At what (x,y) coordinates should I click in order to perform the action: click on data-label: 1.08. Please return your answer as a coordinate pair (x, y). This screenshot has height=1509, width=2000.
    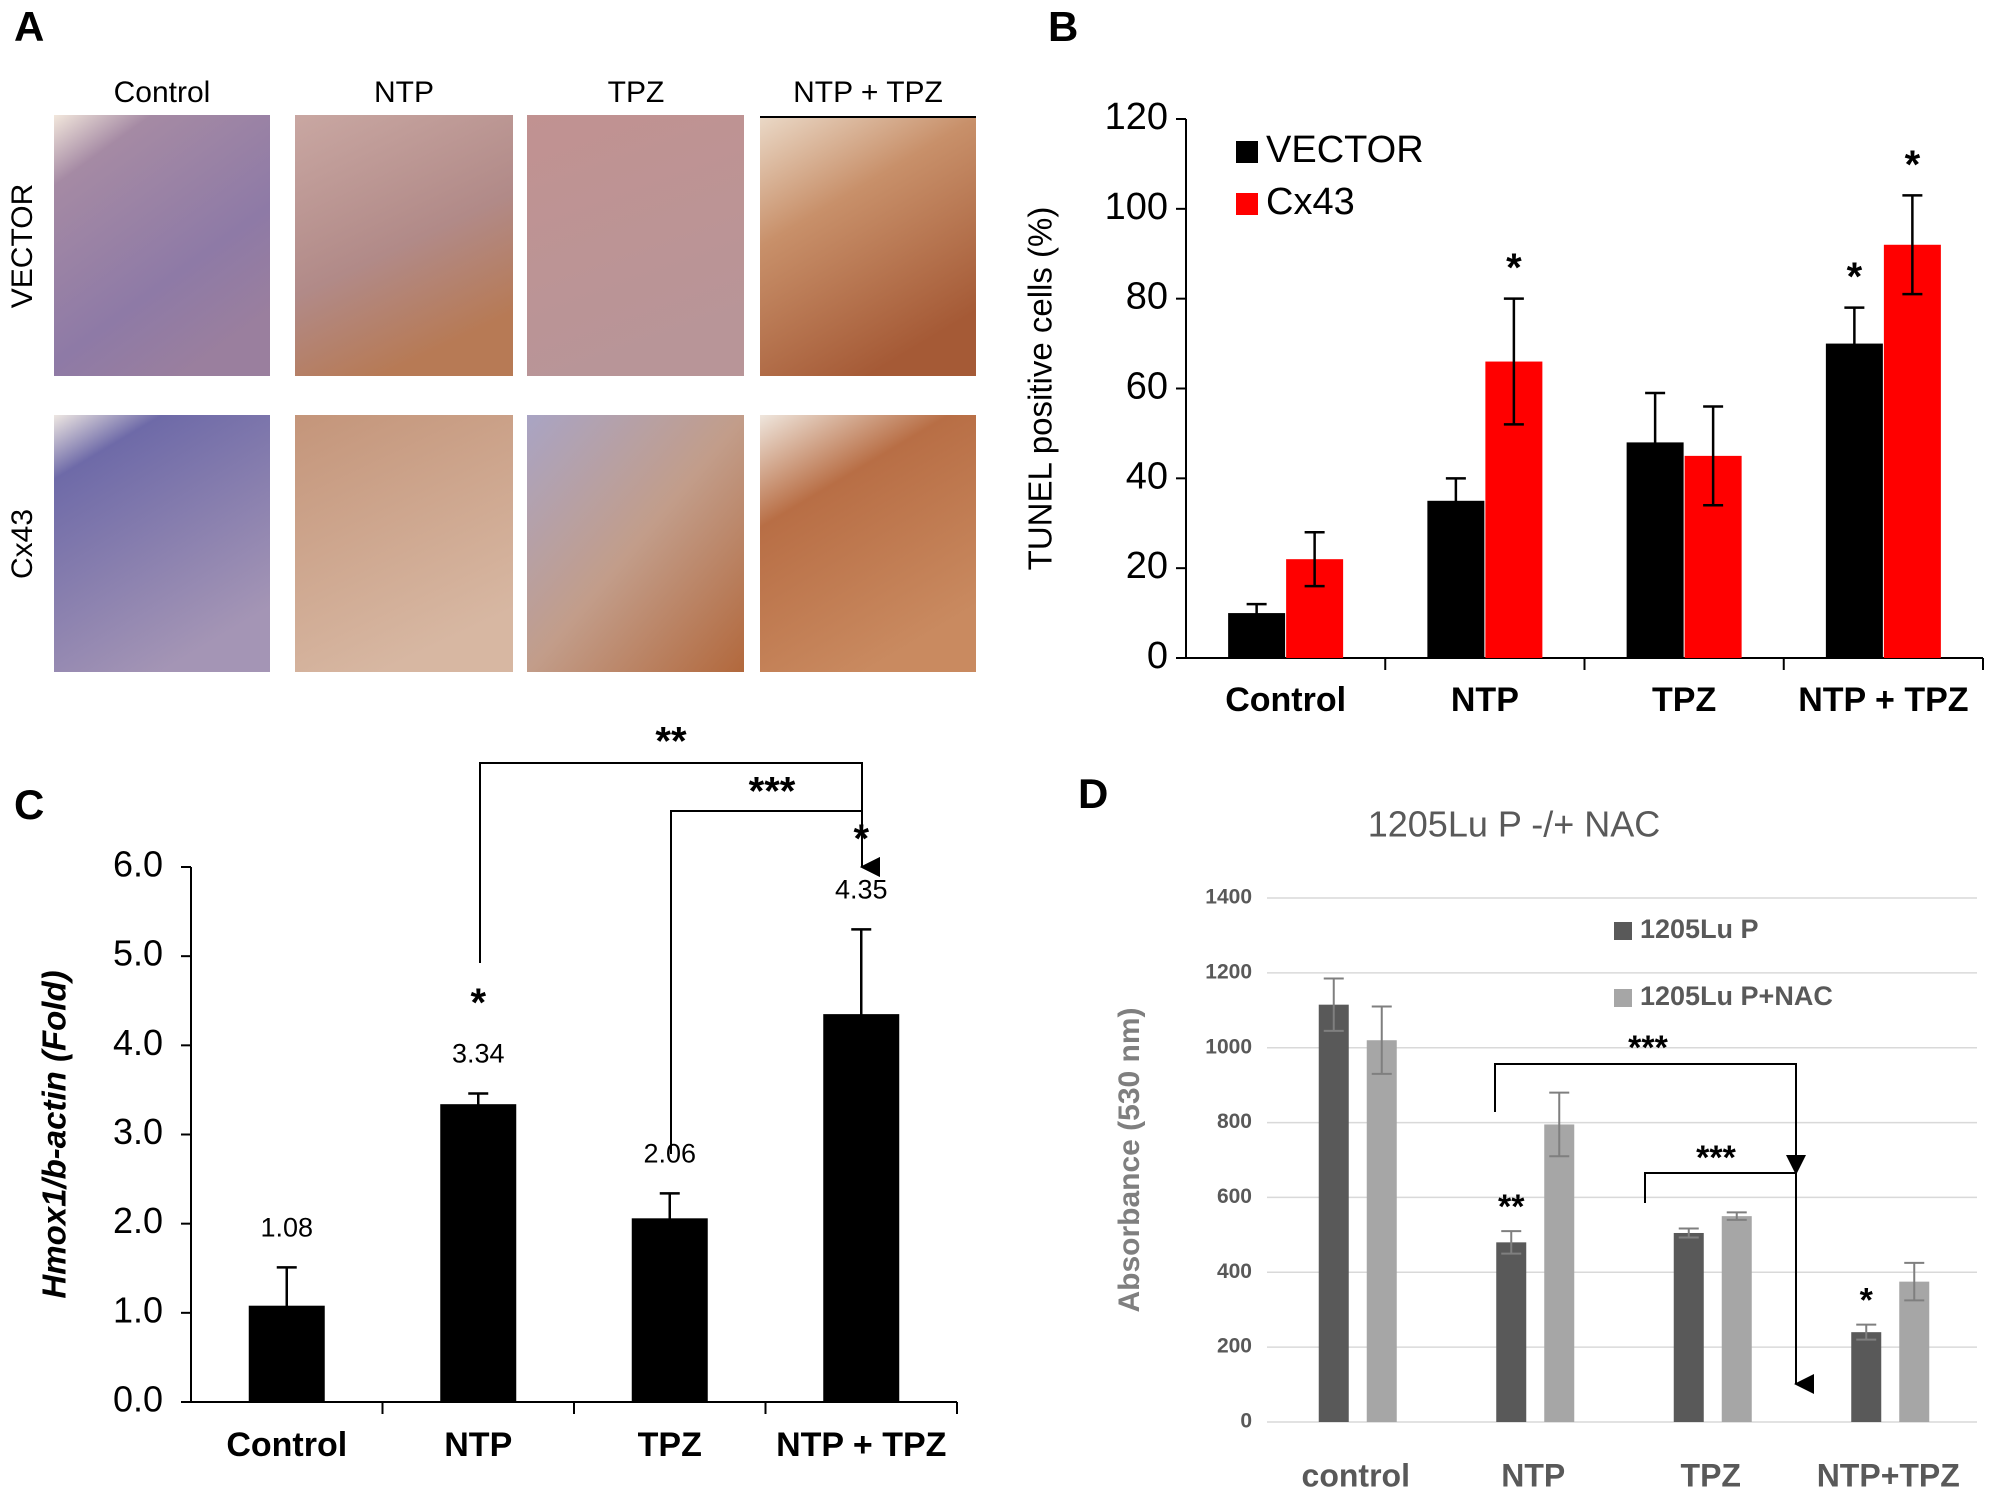
    Looking at the image, I should click on (286, 1227).